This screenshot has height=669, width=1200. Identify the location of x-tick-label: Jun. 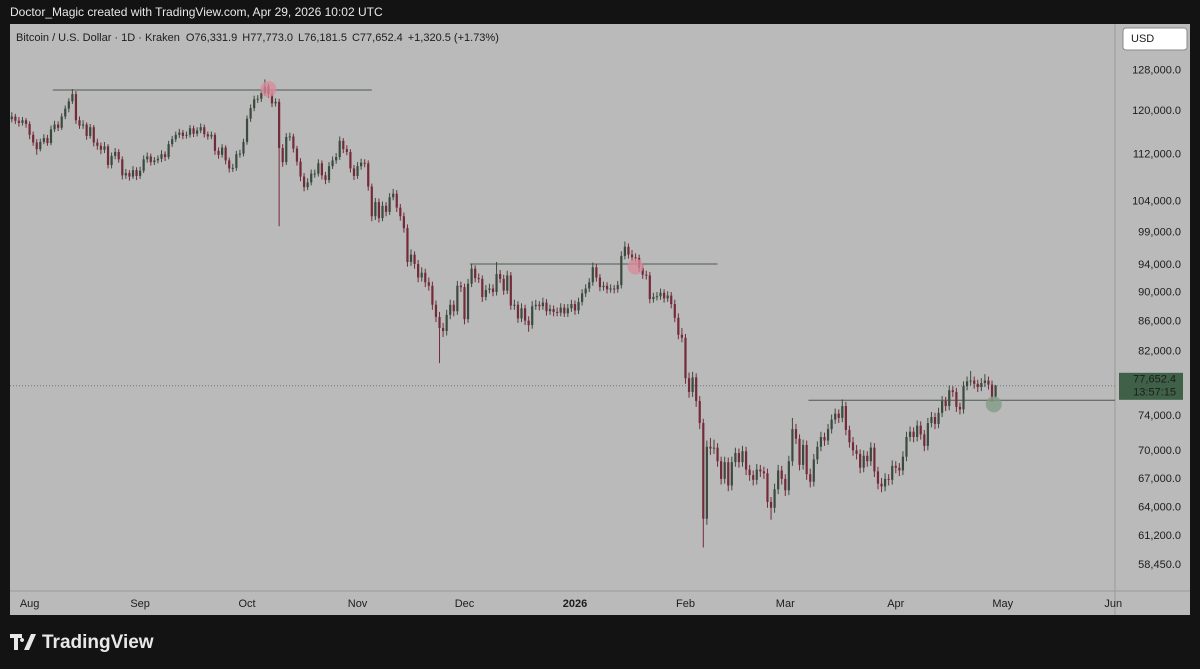
(1113, 604).